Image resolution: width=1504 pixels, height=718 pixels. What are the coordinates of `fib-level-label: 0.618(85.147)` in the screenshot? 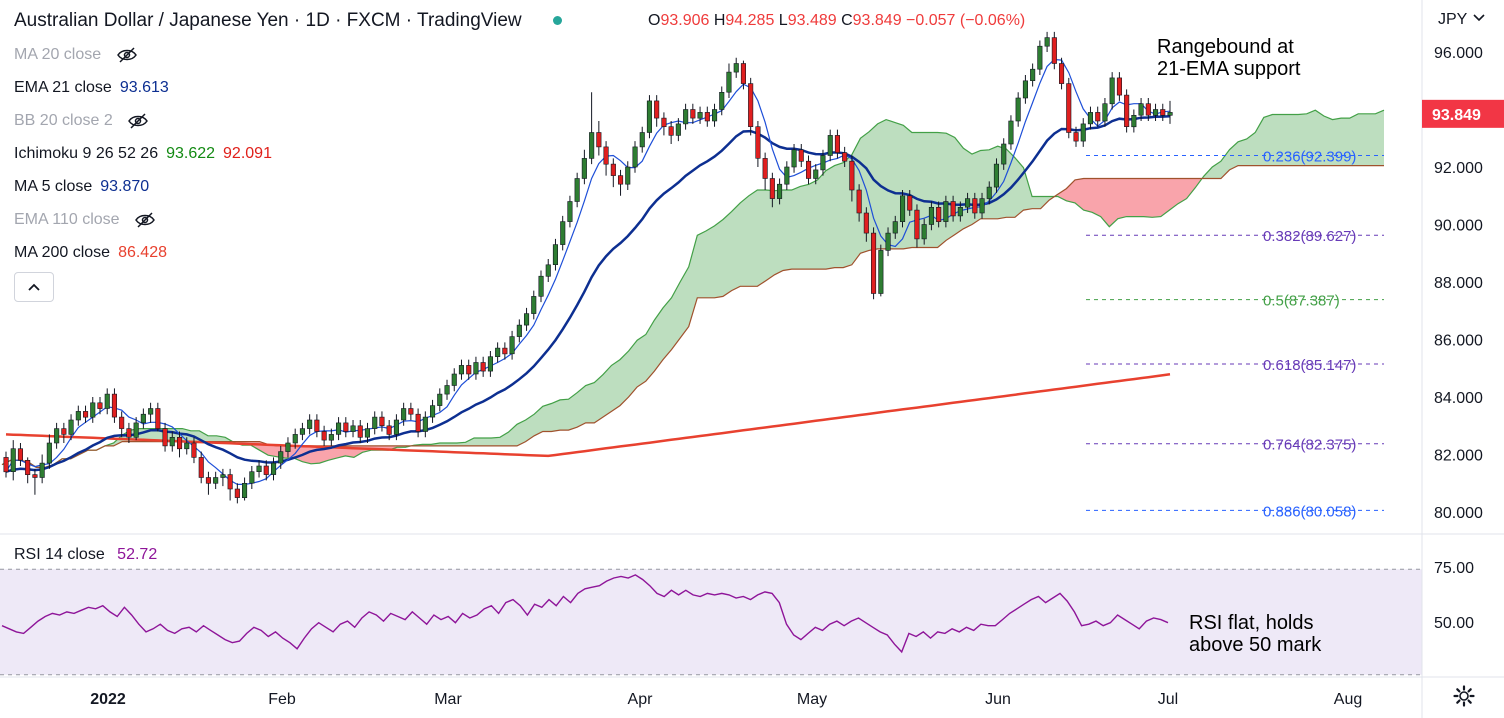 It's located at (1309, 365).